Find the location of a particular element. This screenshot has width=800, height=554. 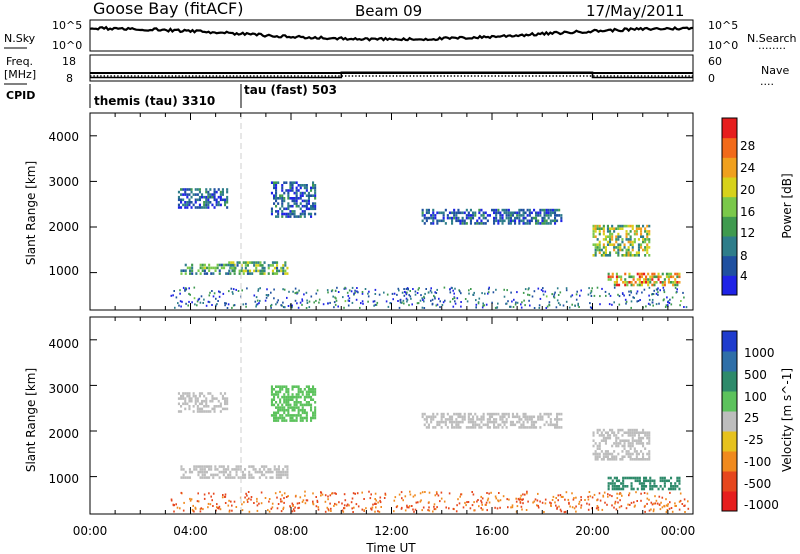

power-colorbar is located at coordinates (729, 207).